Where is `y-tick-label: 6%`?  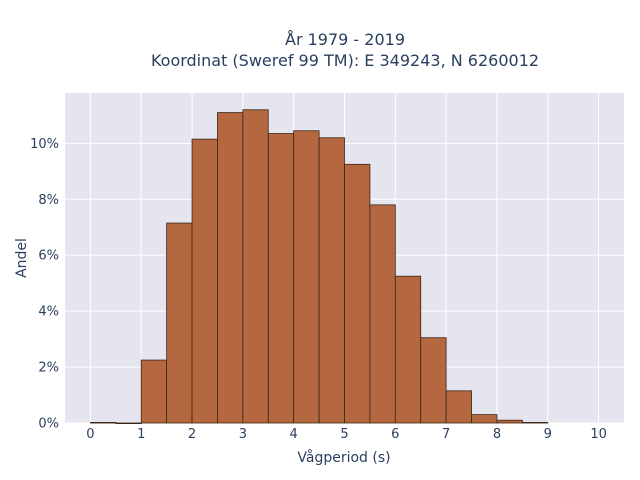 y-tick-label: 6% is located at coordinates (48, 256).